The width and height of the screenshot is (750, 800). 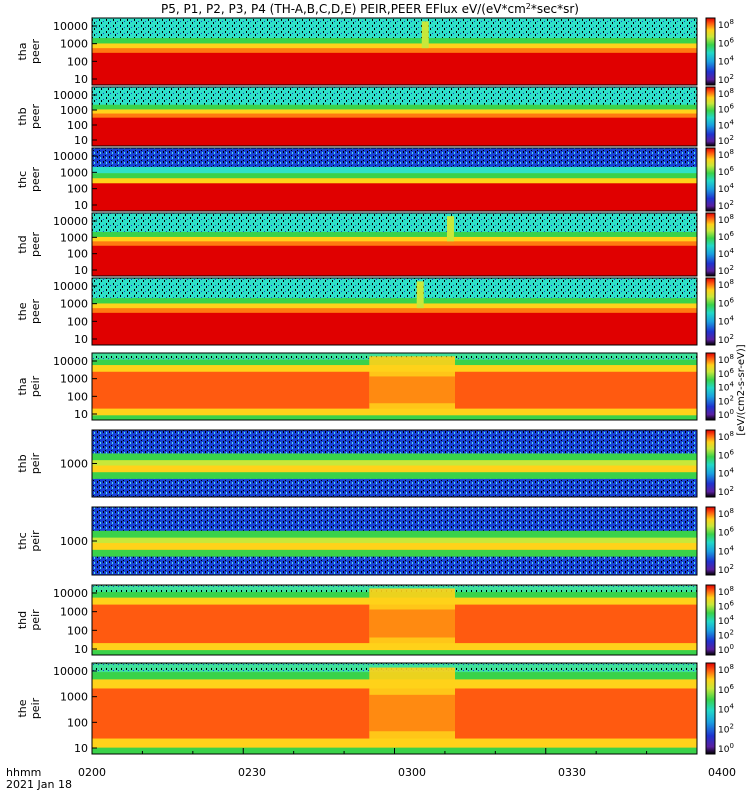 What do you see at coordinates (22, 179) in the screenshot?
I see `y-label-probe: thc` at bounding box center [22, 179].